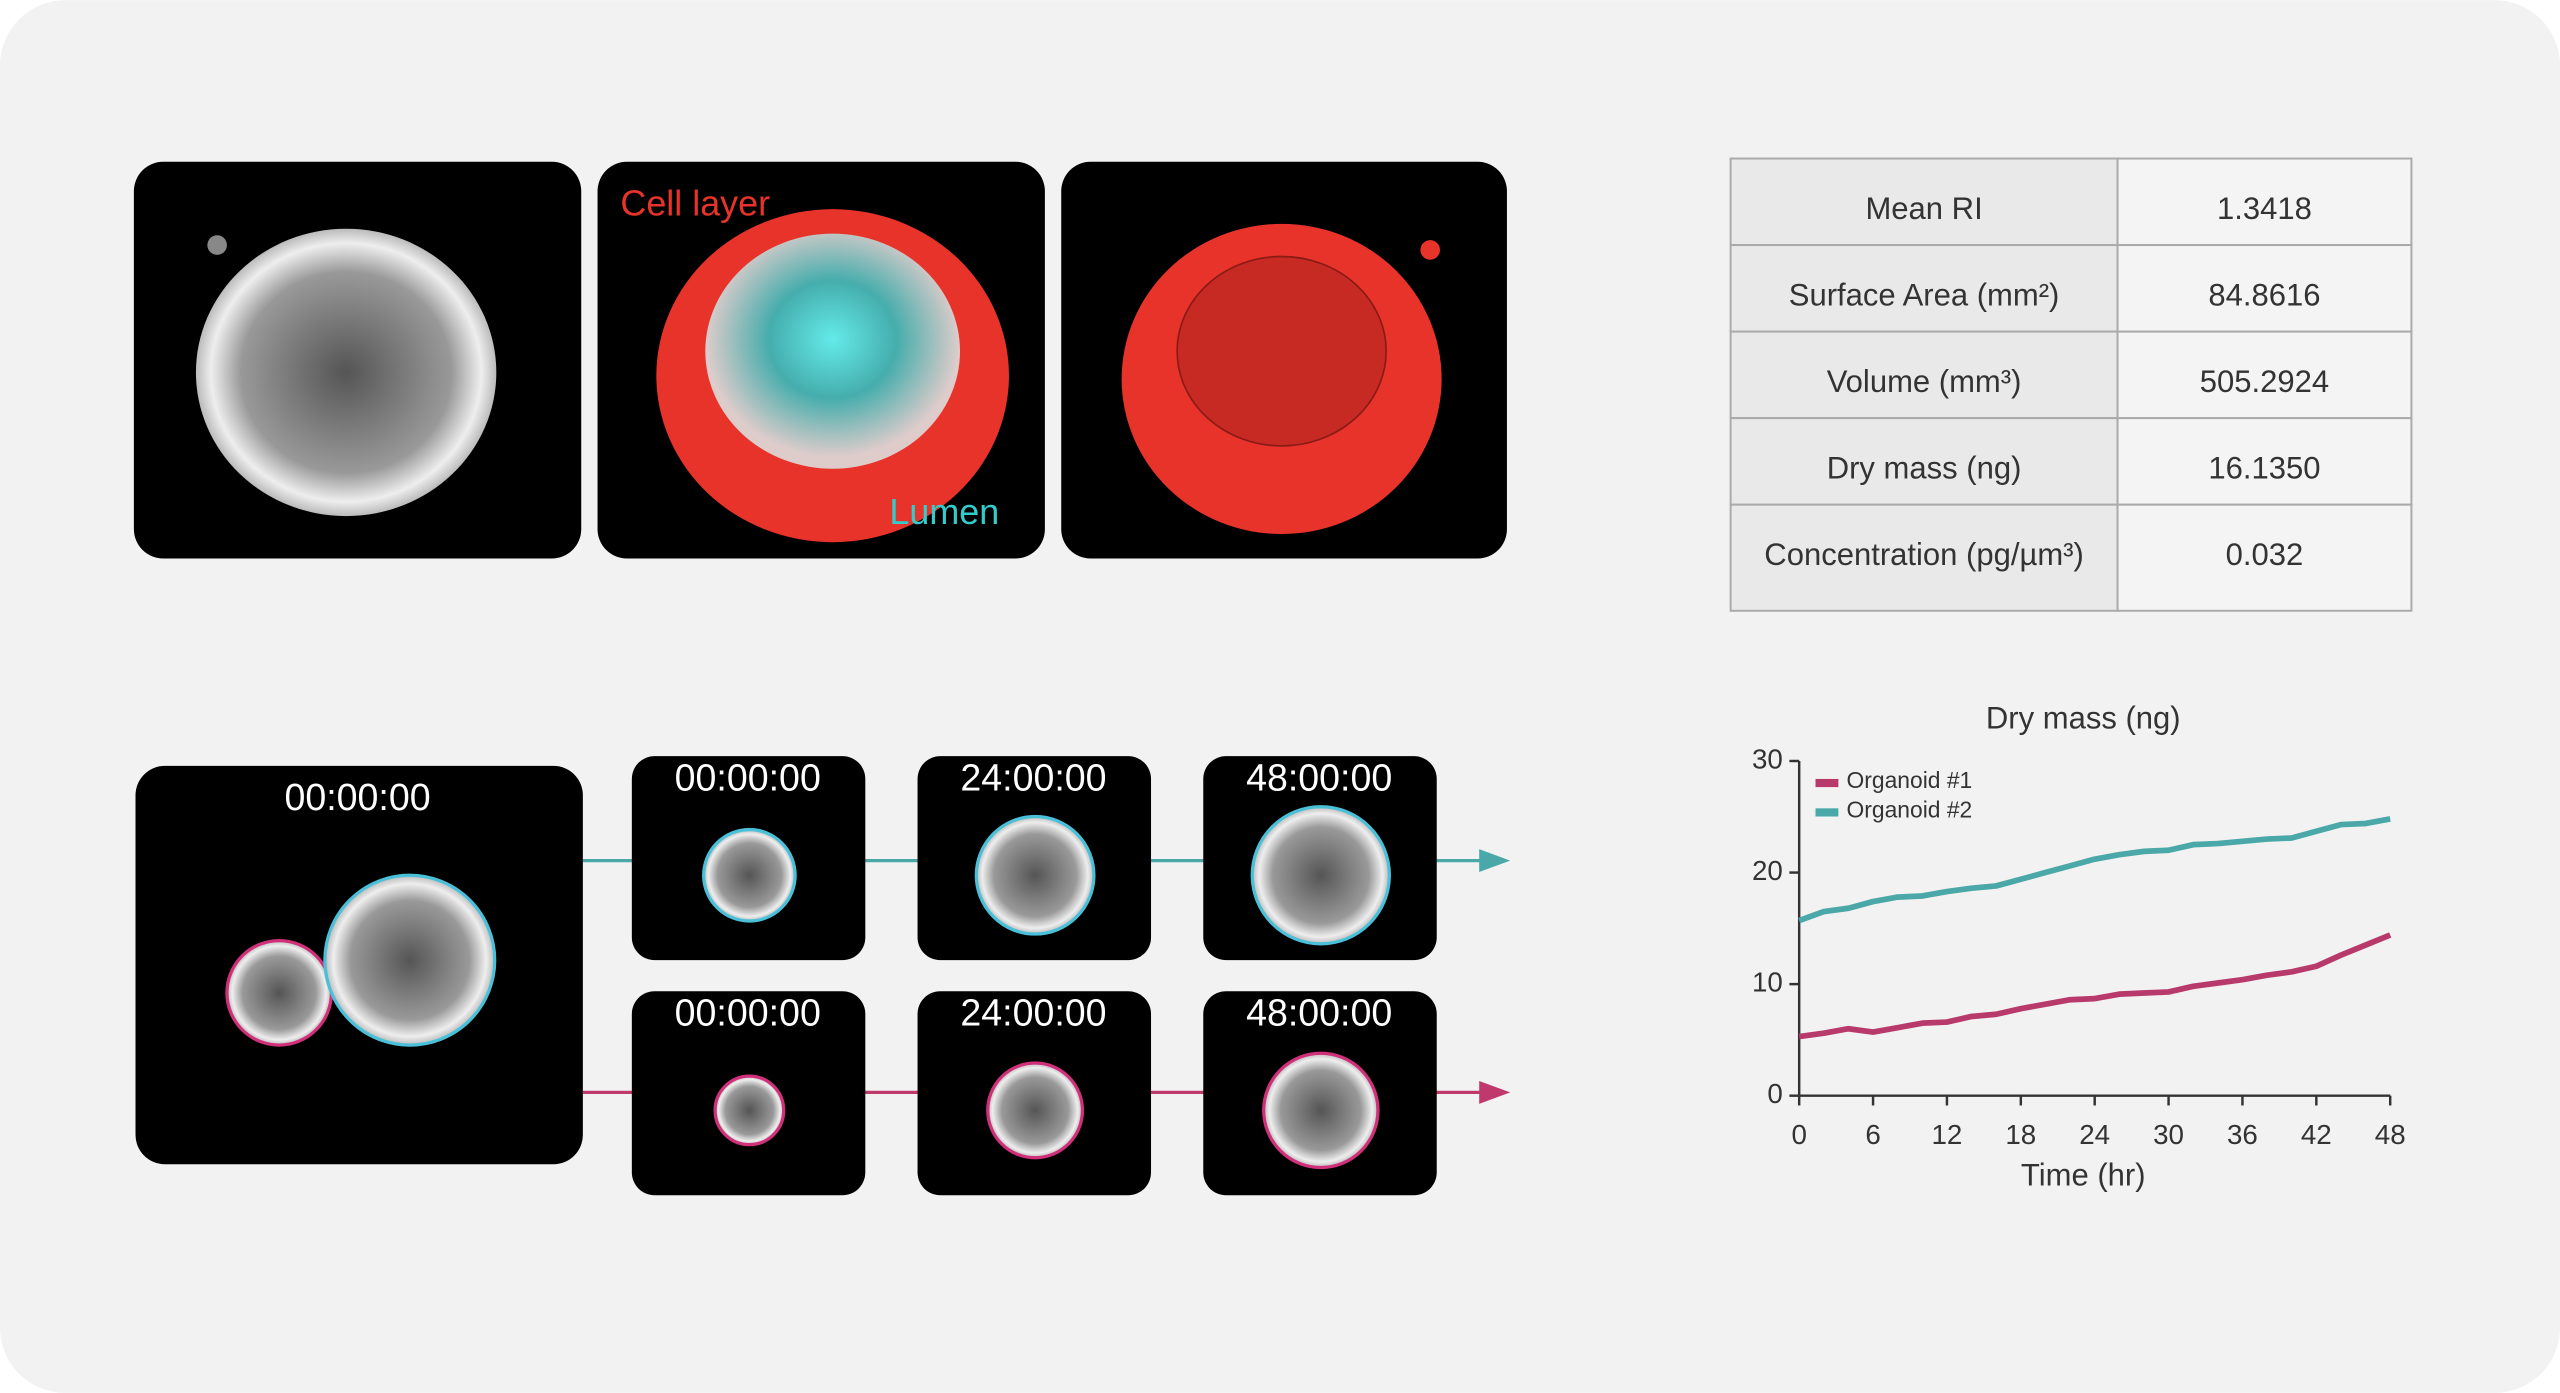 The height and width of the screenshot is (1393, 2560). I want to click on x-tick-label: 42, so click(2316, 1134).